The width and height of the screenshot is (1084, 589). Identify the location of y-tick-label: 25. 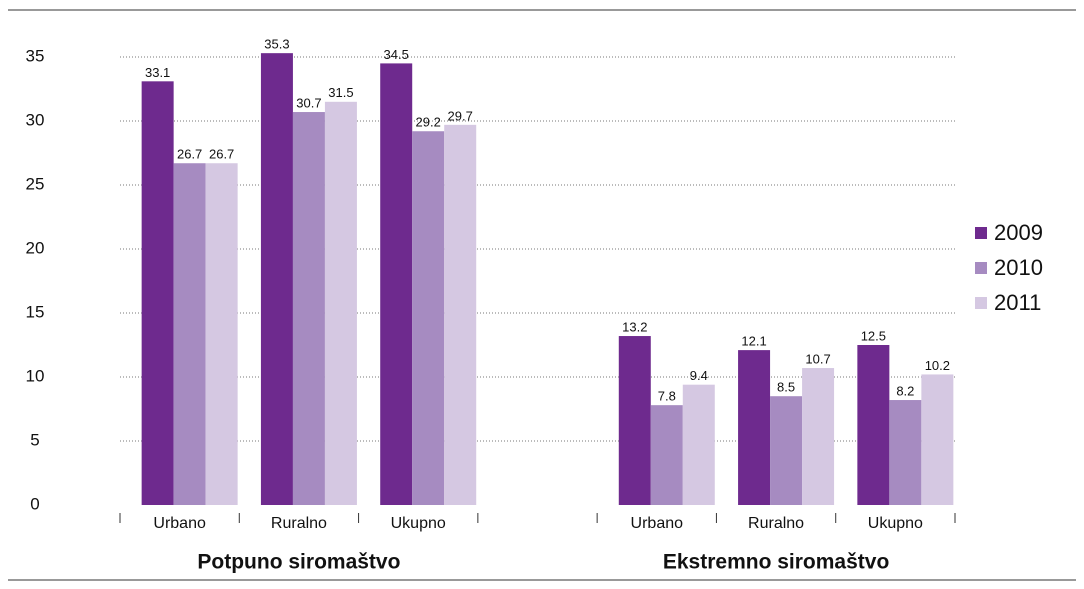
(35, 183).